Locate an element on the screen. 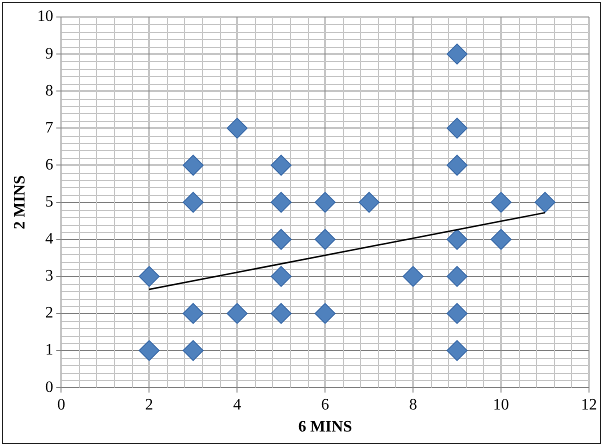 The image size is (605, 448). x-tick-label: 8 is located at coordinates (413, 405).